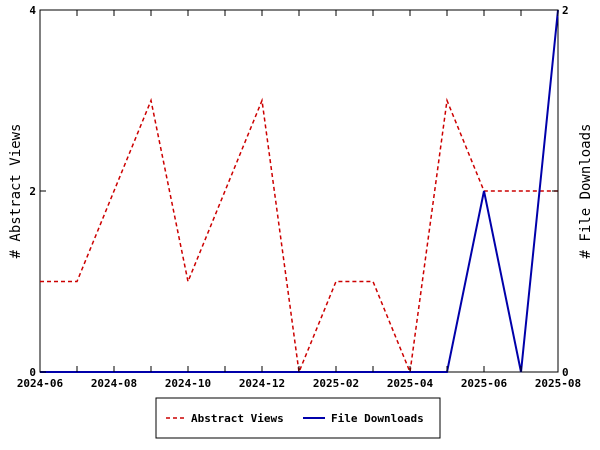  What do you see at coordinates (40, 383) in the screenshot?
I see `x-tick-label: 2024-06` at bounding box center [40, 383].